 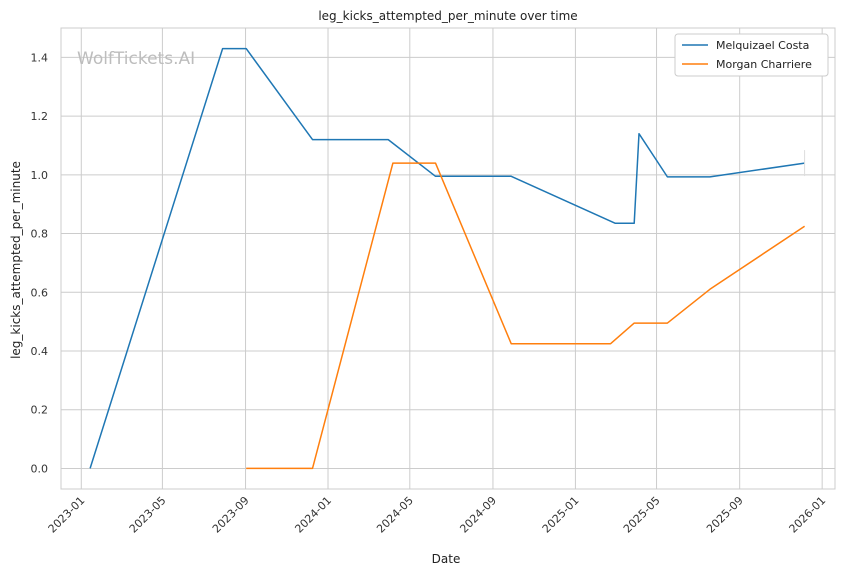 I want to click on x-tick-label: 2025-01, so click(x=561, y=515).